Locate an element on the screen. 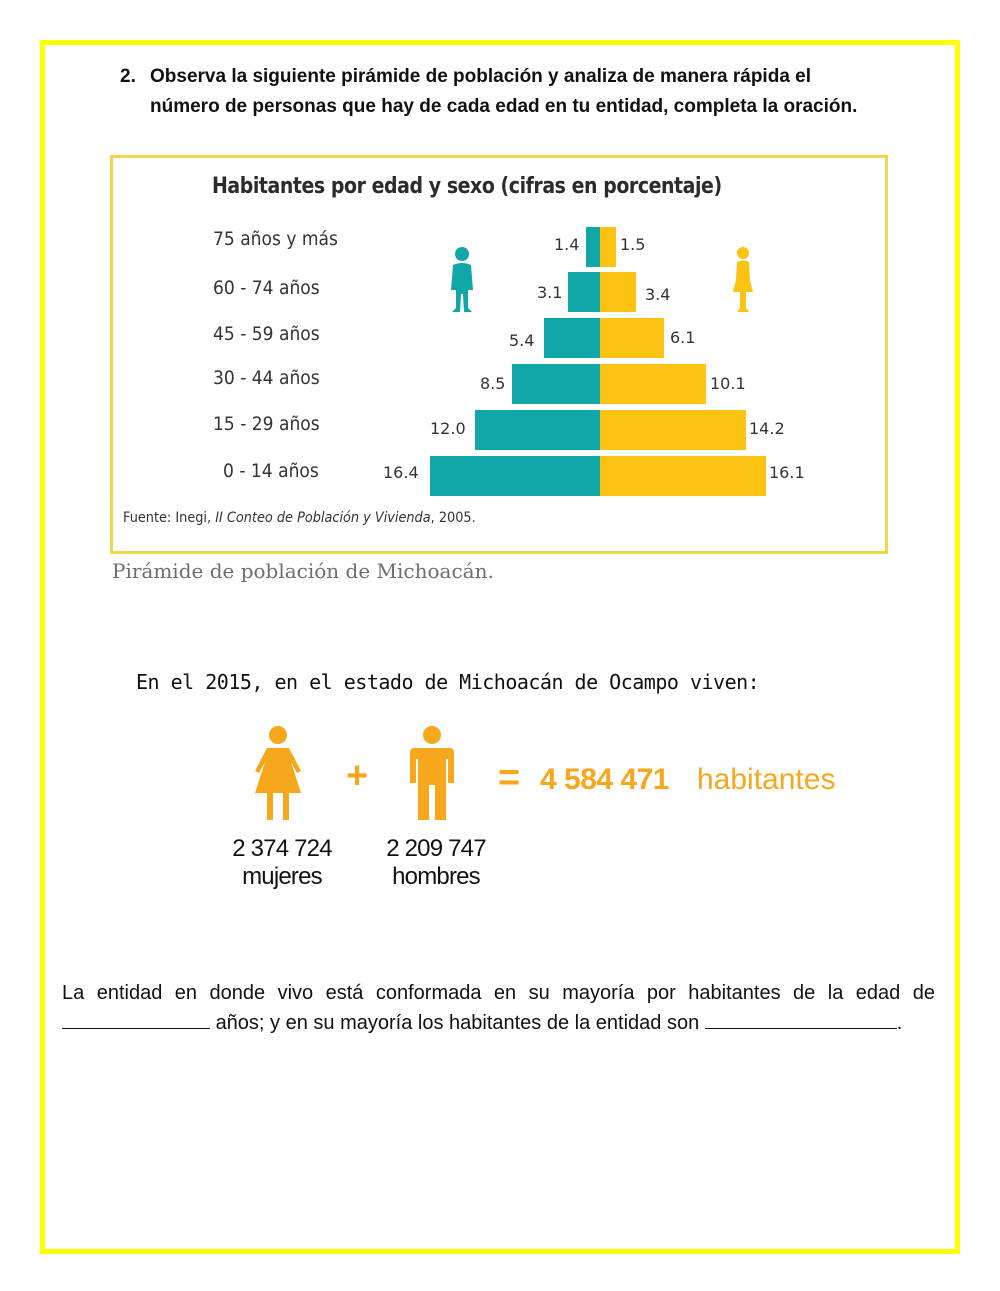 The height and width of the screenshot is (1291, 1000). value-male: 3.1 is located at coordinates (550, 292).